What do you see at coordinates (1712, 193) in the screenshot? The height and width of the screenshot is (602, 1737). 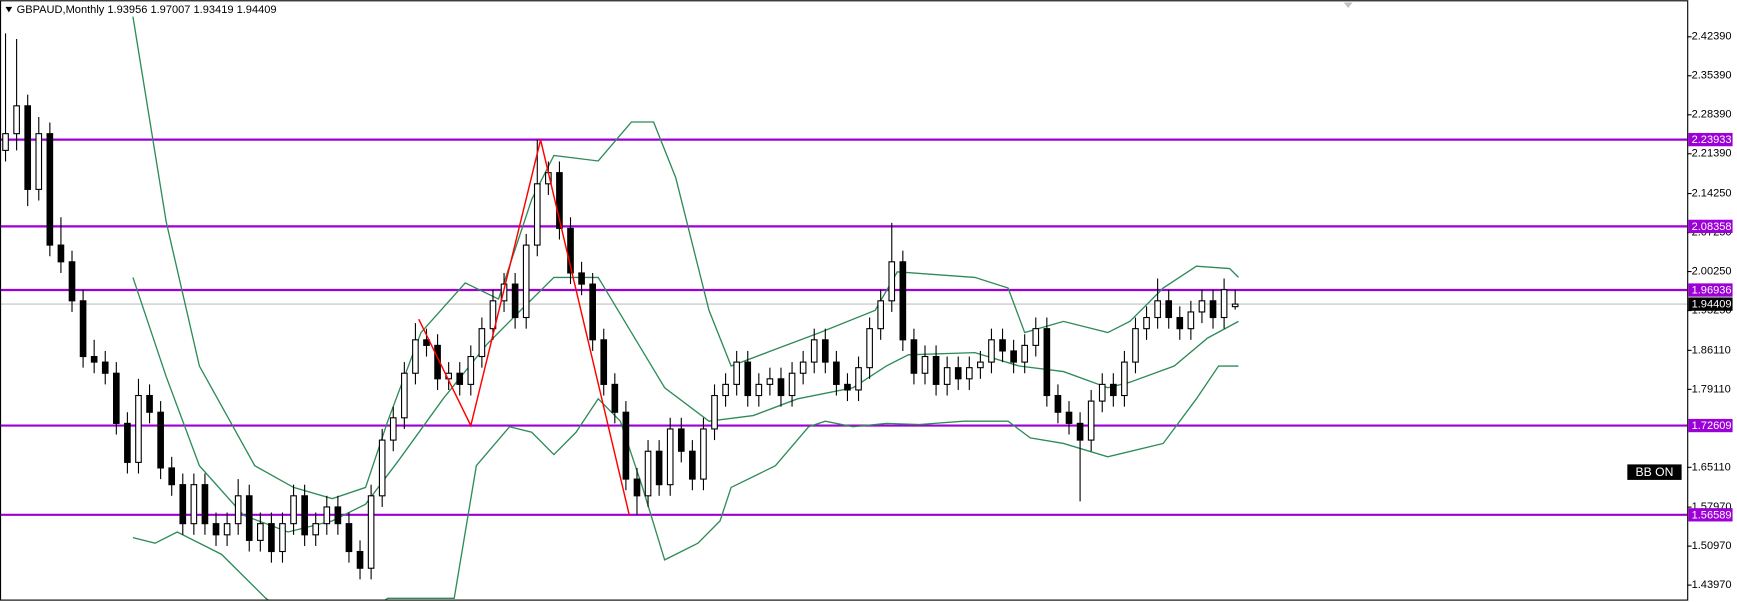 I see `y-tick-label: 2.14250` at bounding box center [1712, 193].